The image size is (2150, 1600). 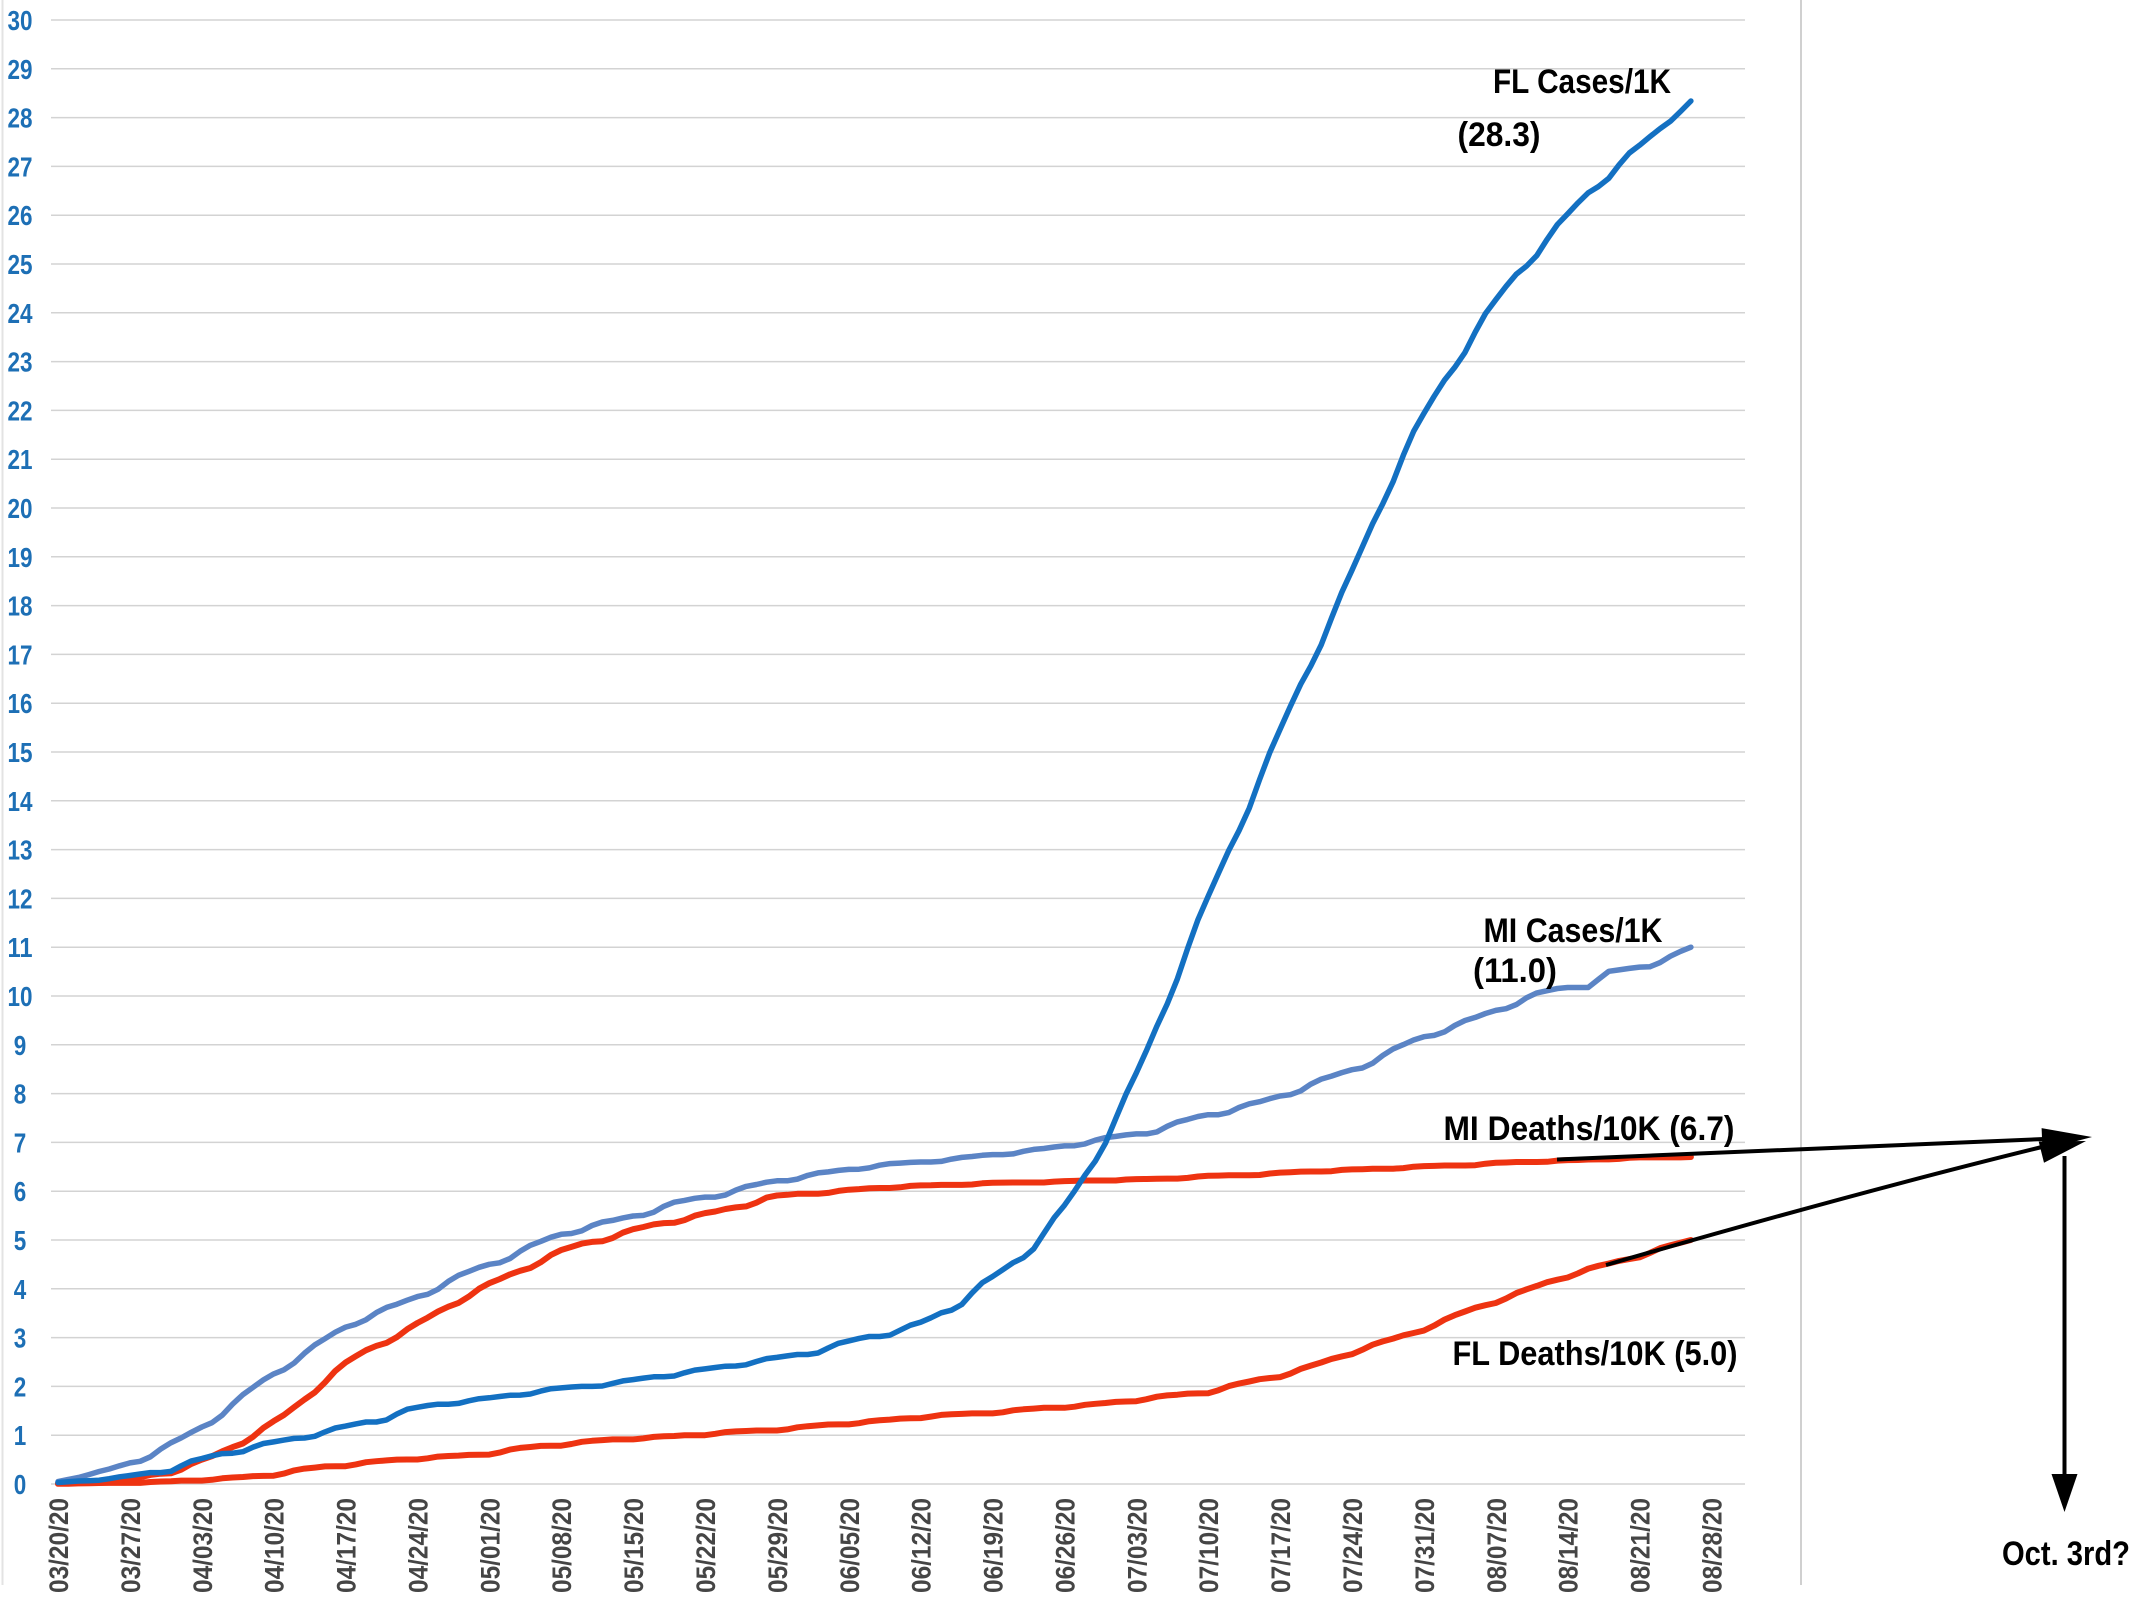 I want to click on svg-text: 30, so click(x=20, y=20).